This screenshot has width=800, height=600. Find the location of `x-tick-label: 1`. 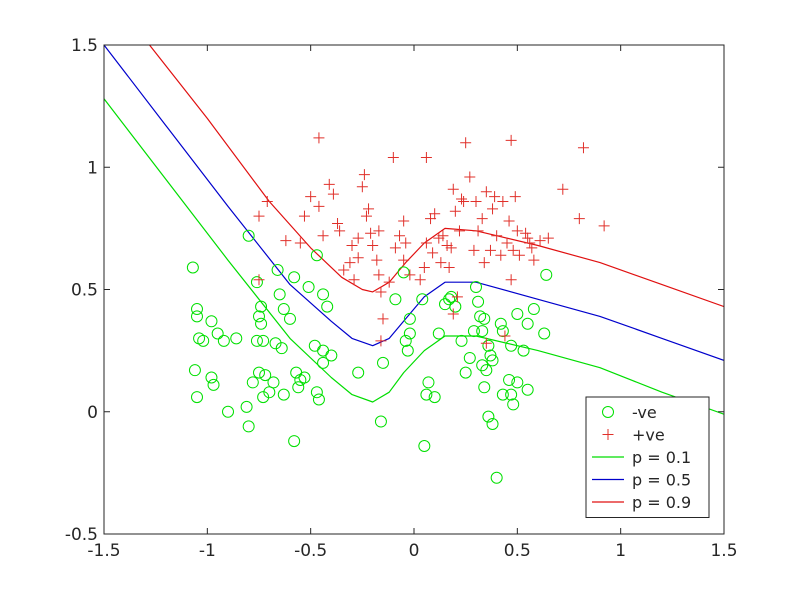

x-tick-label: 1 is located at coordinates (620, 551).